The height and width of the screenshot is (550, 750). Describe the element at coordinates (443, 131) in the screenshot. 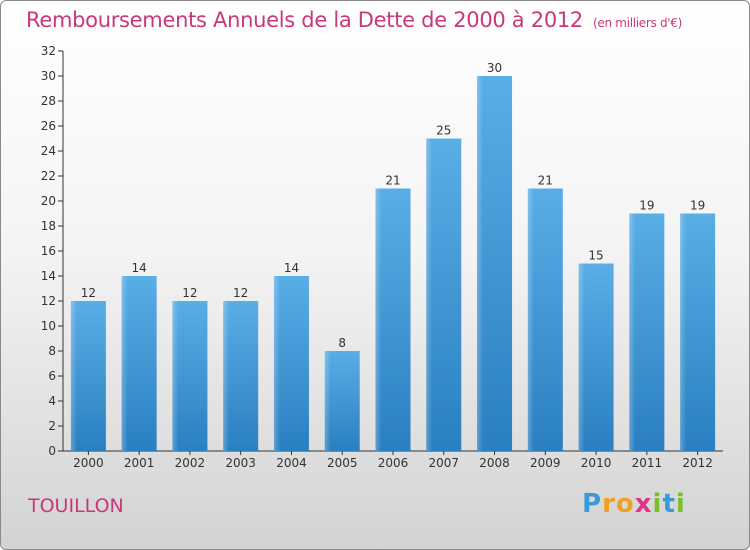

I see `value-label: 25` at that location.